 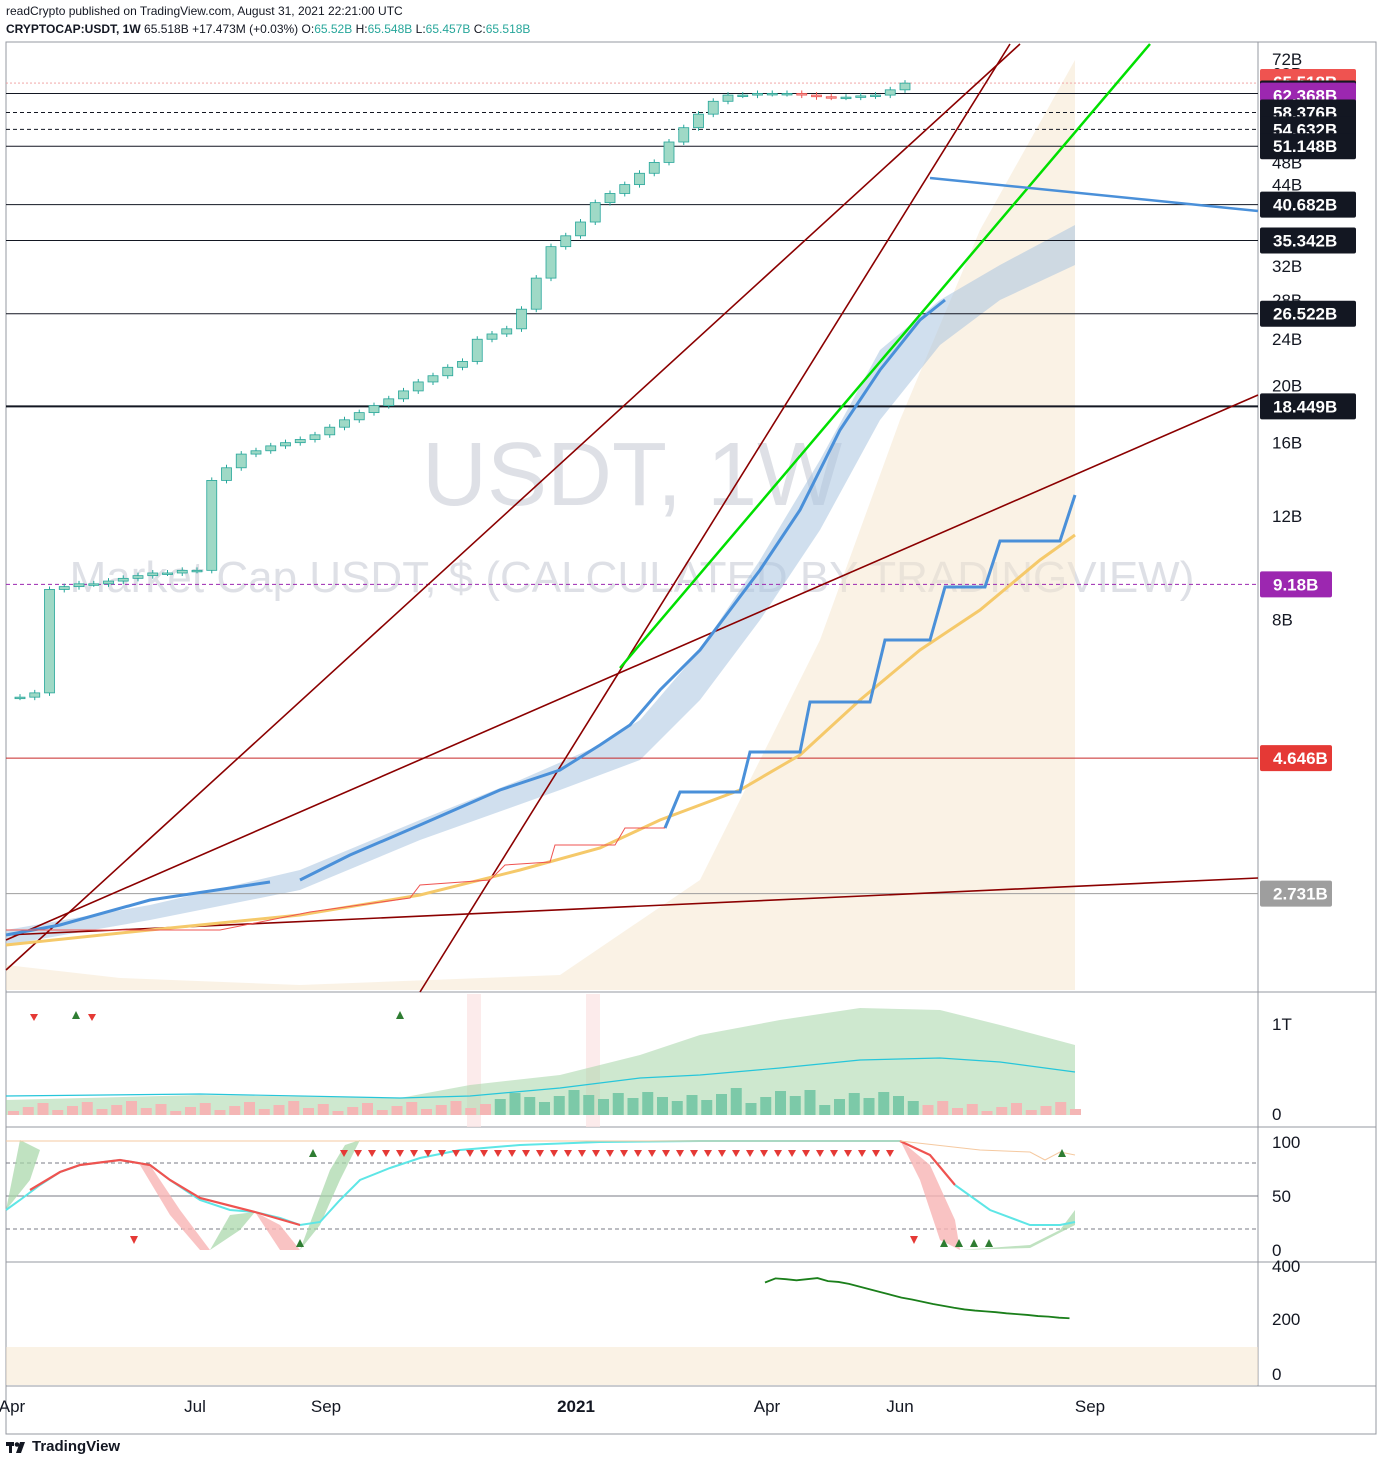 I want to click on open-label: O:, so click(x=308, y=29).